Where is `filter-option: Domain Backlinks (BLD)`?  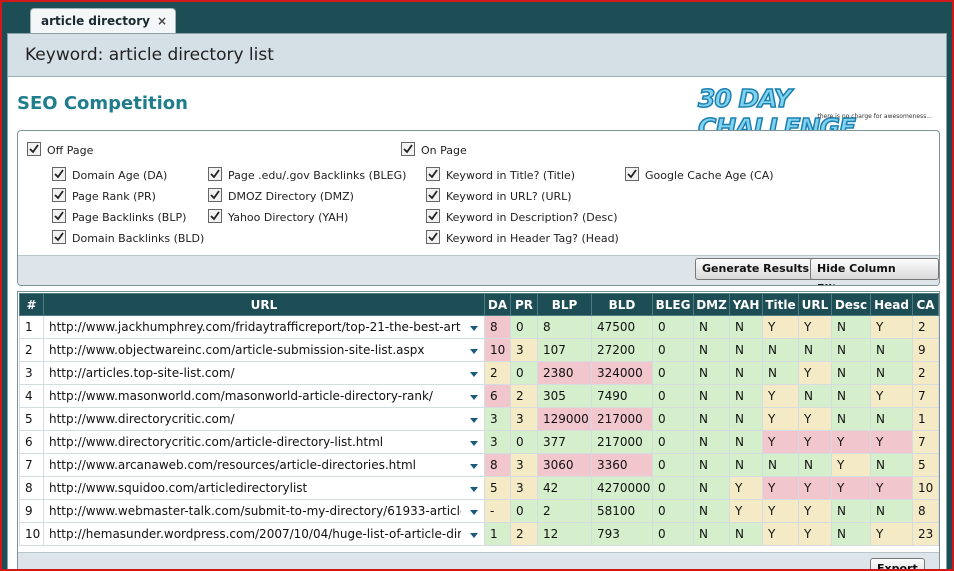
filter-option: Domain Backlinks (BLD) is located at coordinates (128, 237).